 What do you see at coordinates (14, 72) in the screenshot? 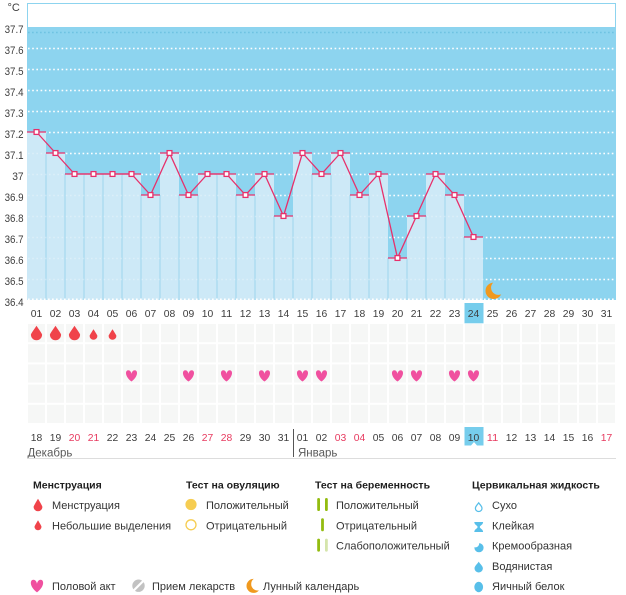
I see `svg-text: 37.5` at bounding box center [14, 72].